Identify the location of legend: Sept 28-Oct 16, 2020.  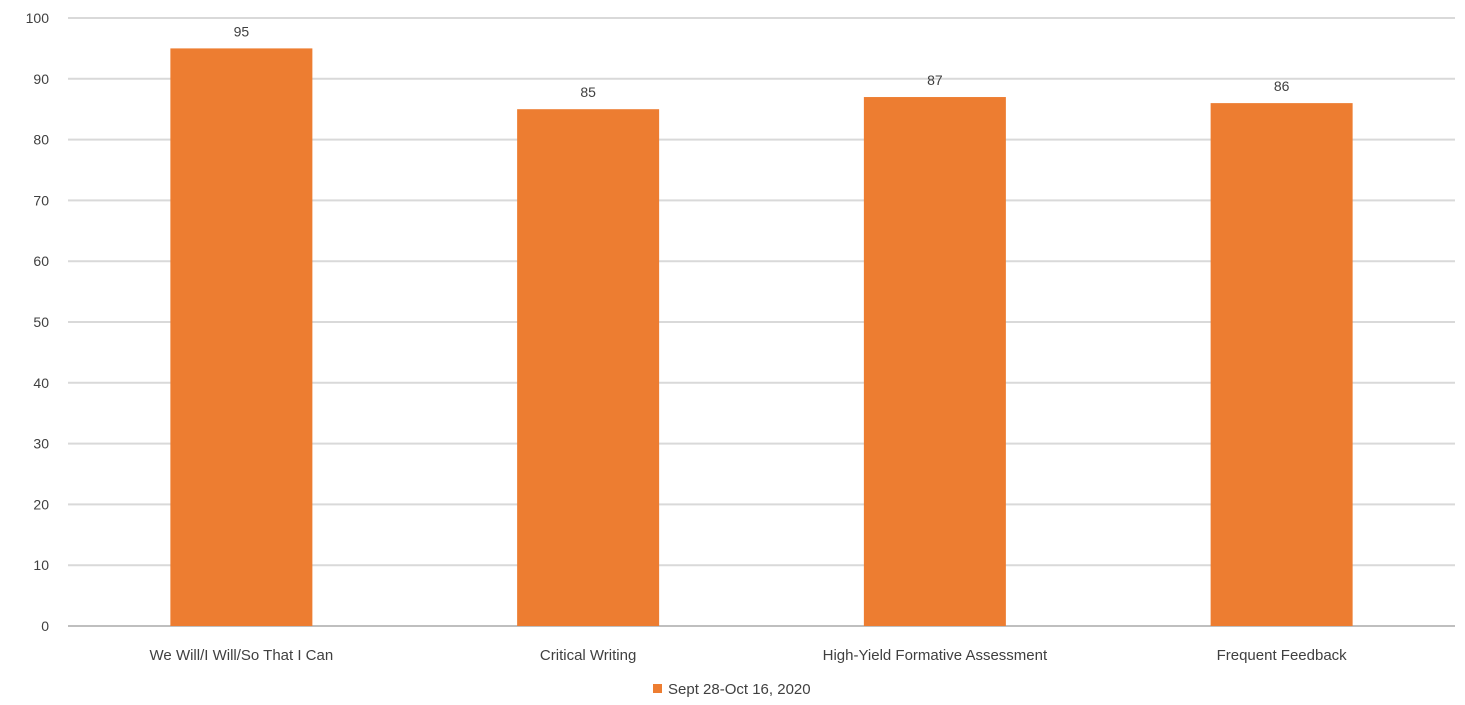
(732, 689).